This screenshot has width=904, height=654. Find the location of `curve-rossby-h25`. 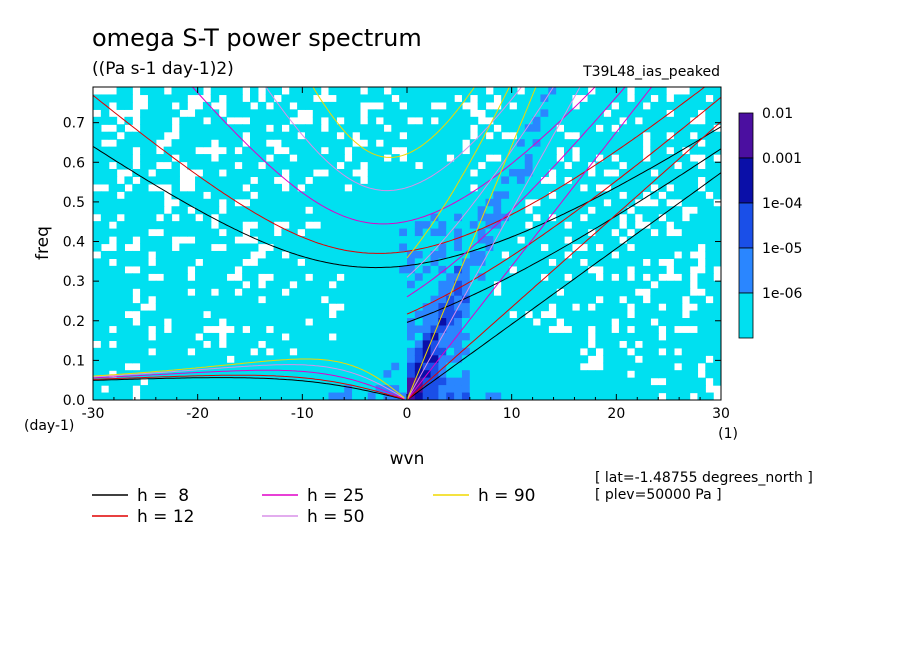

curve-rossby-h25 is located at coordinates (249, 384).